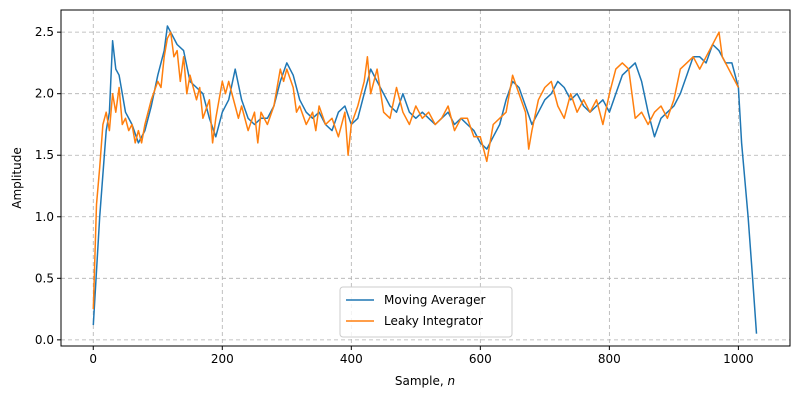  What do you see at coordinates (44, 155) in the screenshot?
I see `y-tick-label: 1.5` at bounding box center [44, 155].